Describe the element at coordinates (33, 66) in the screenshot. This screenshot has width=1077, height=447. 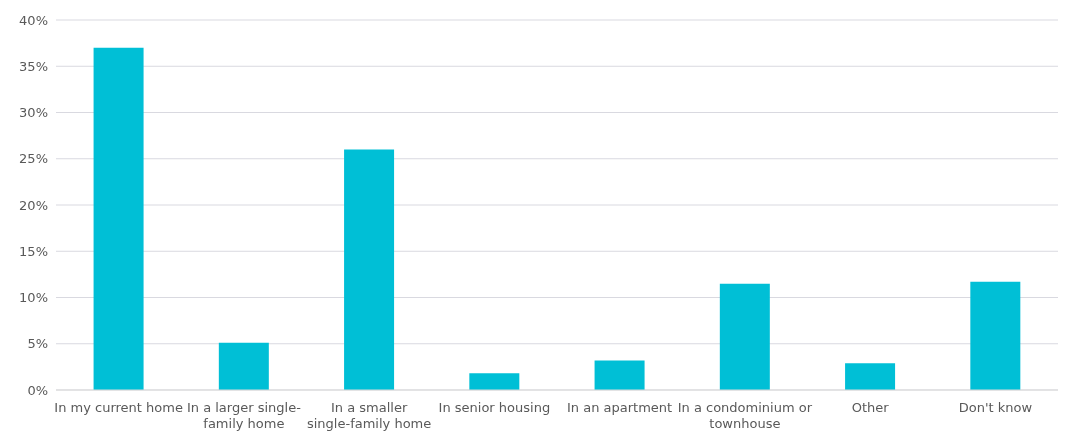
I see `y-tick-label: 35%` at that location.